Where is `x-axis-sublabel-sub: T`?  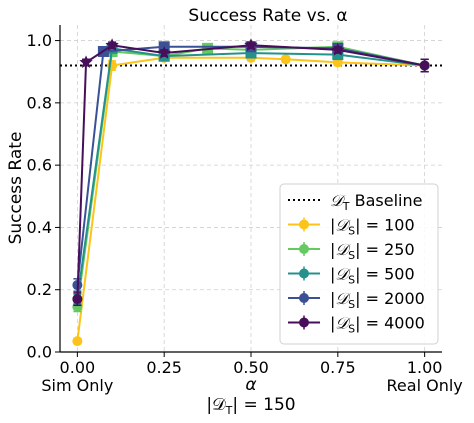
x-axis-sublabel-sub: T is located at coordinates (229, 410).